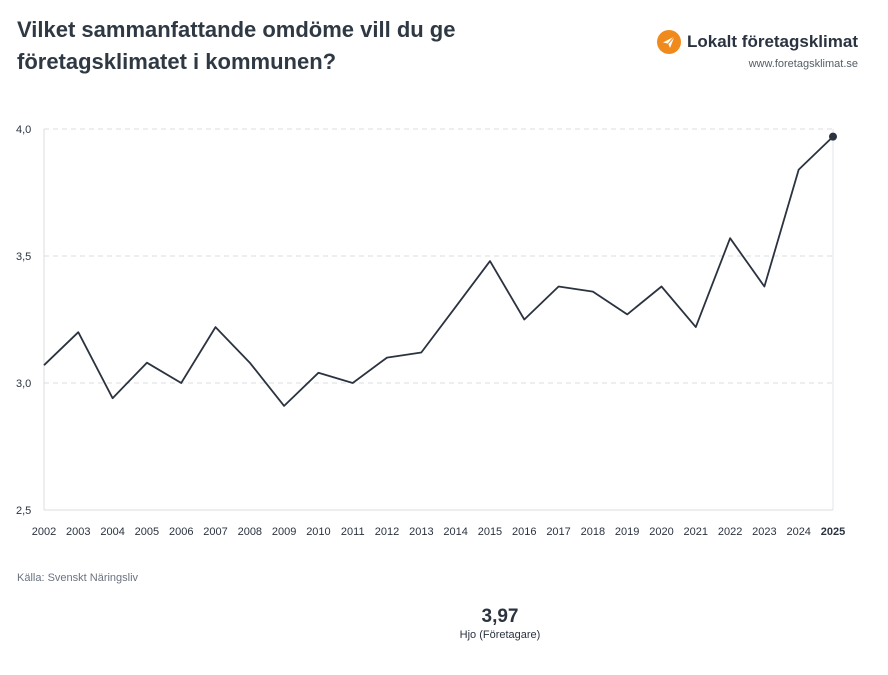 The image size is (888, 675). I want to click on x-tick-label: 2018, so click(593, 532).